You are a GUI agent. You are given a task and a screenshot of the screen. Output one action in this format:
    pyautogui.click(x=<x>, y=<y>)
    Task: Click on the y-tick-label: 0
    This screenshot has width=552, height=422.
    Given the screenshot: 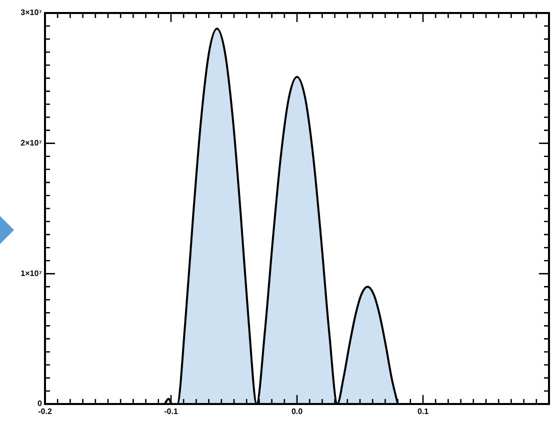 What is the action you would take?
    pyautogui.click(x=40, y=403)
    